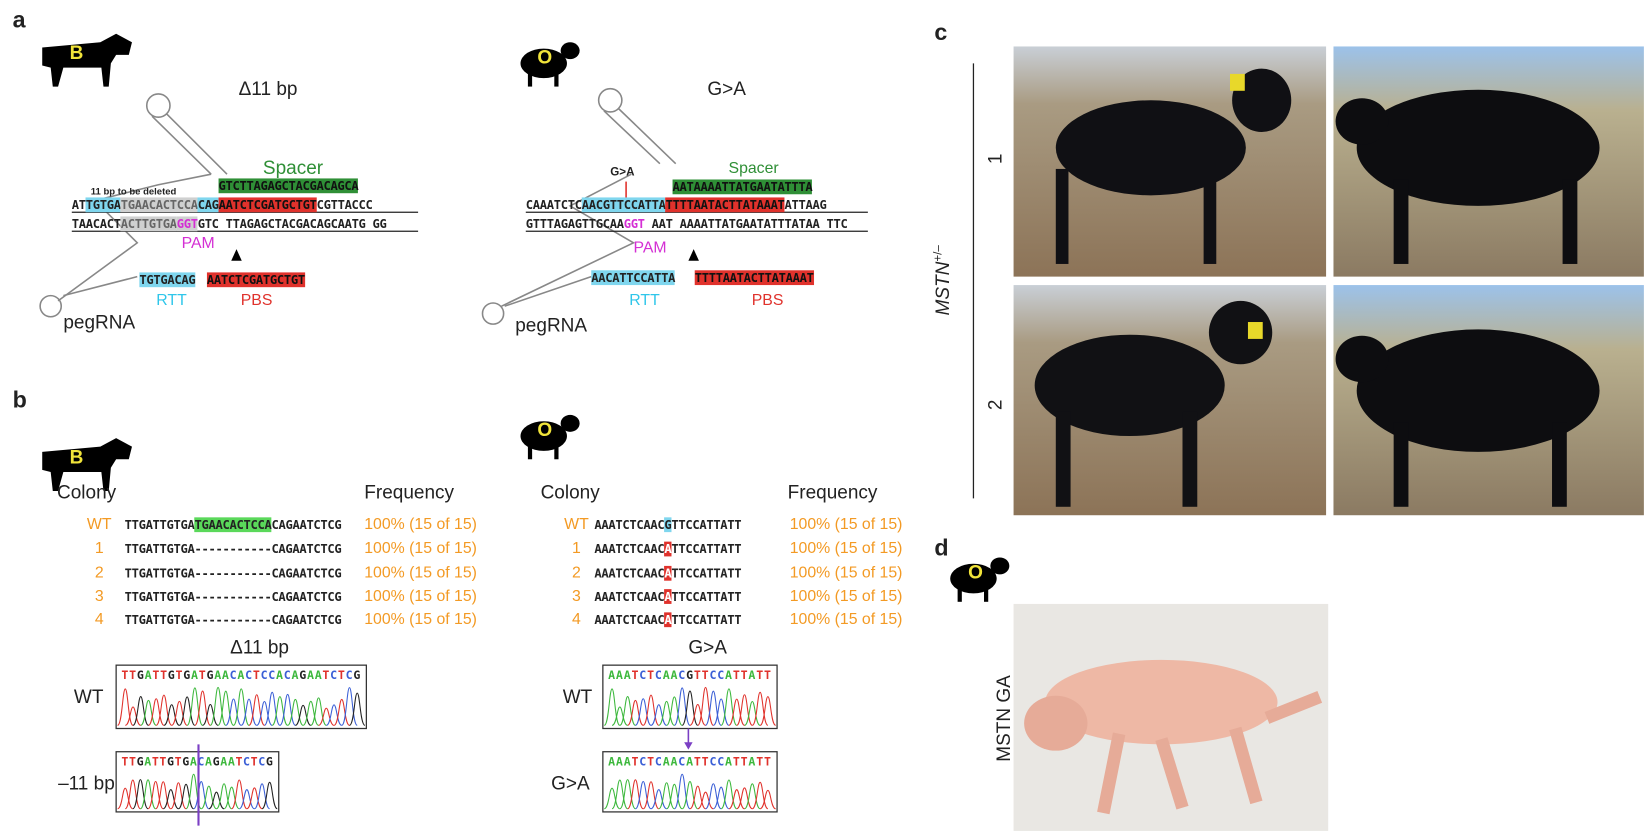  I want to click on panel-label: b, so click(19, 399).